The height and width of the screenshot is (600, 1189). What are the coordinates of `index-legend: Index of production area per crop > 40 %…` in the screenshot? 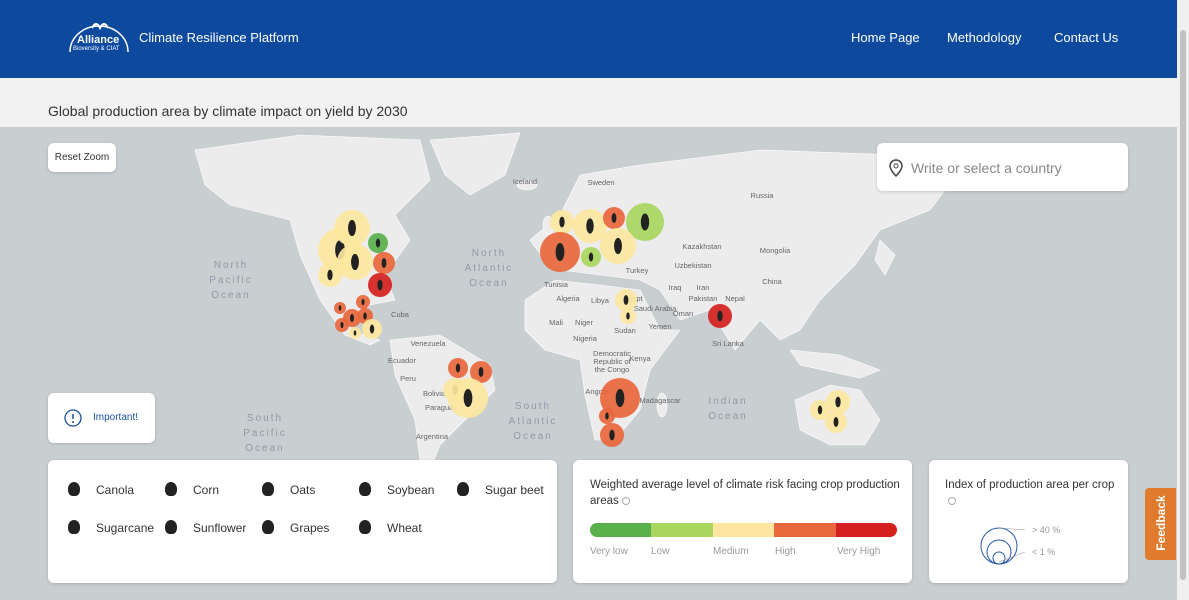 It's located at (1028, 521).